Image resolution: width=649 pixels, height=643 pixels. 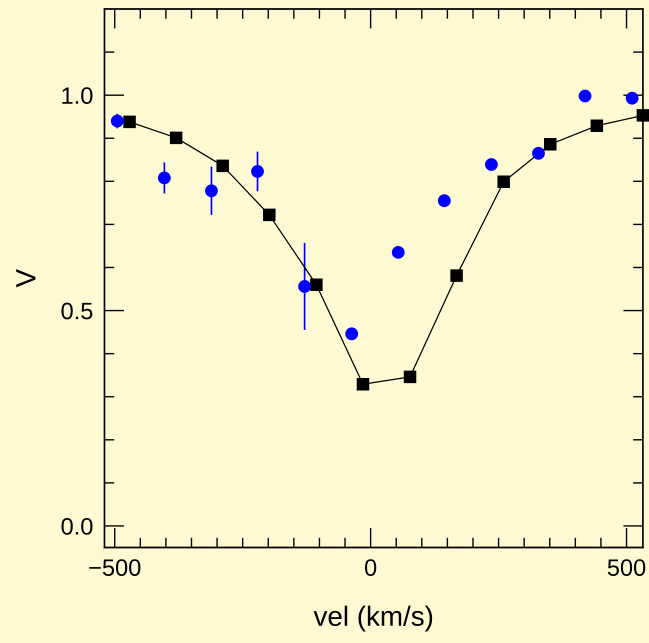 What do you see at coordinates (77, 95) in the screenshot?
I see `y-tick-label: 1.0` at bounding box center [77, 95].